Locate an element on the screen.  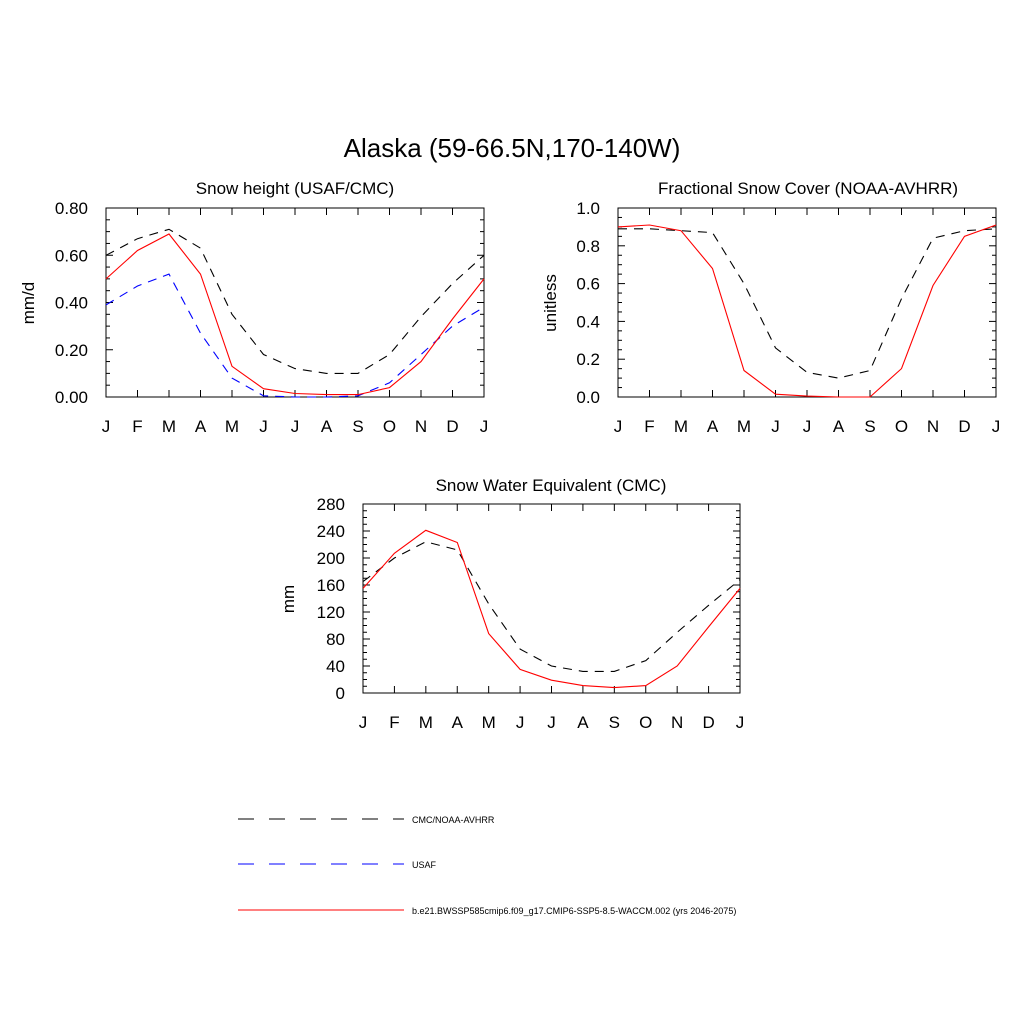
legend-item-cmc-noaa-avhrr: CMC/NOAA-AVHRR is located at coordinates (366, 820).